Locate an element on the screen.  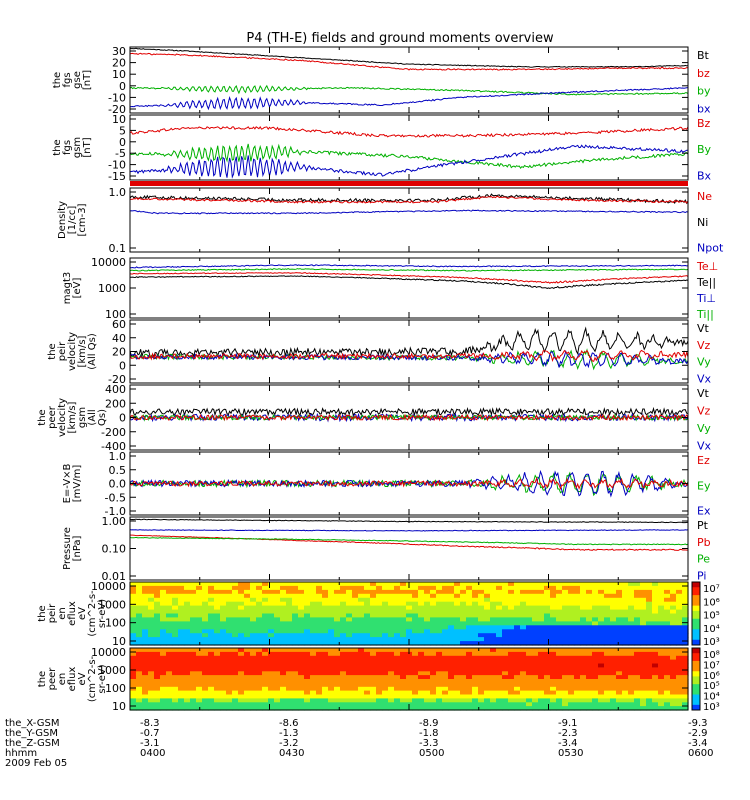
colorbar-tick-label: 10⁷ is located at coordinates (711, 589).